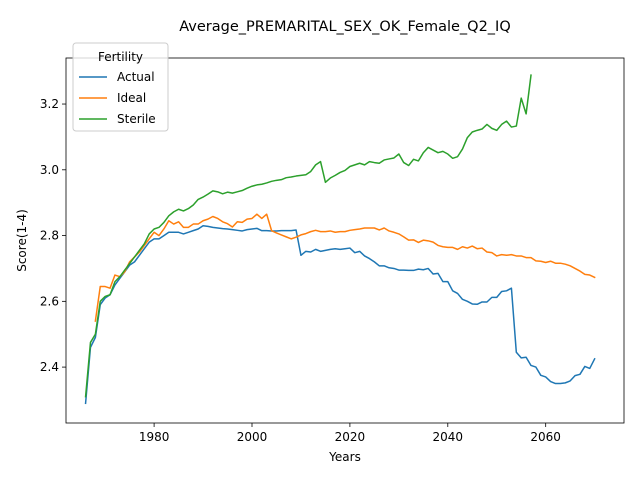 Image resolution: width=640 pixels, height=480 pixels. I want to click on legend-box, so click(120, 87).